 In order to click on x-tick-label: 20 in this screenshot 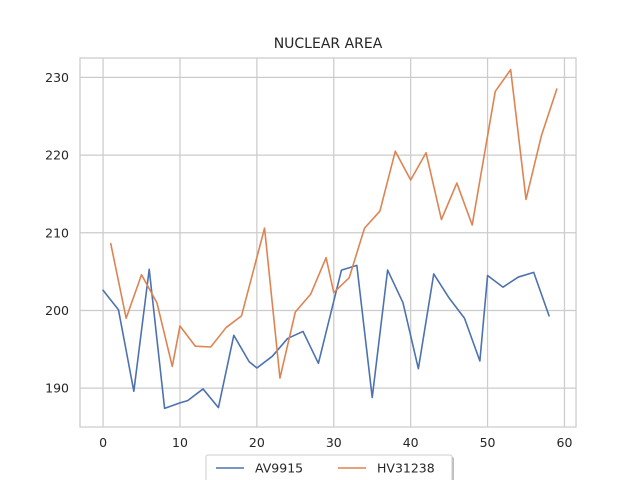, I will do `click(257, 442)`.